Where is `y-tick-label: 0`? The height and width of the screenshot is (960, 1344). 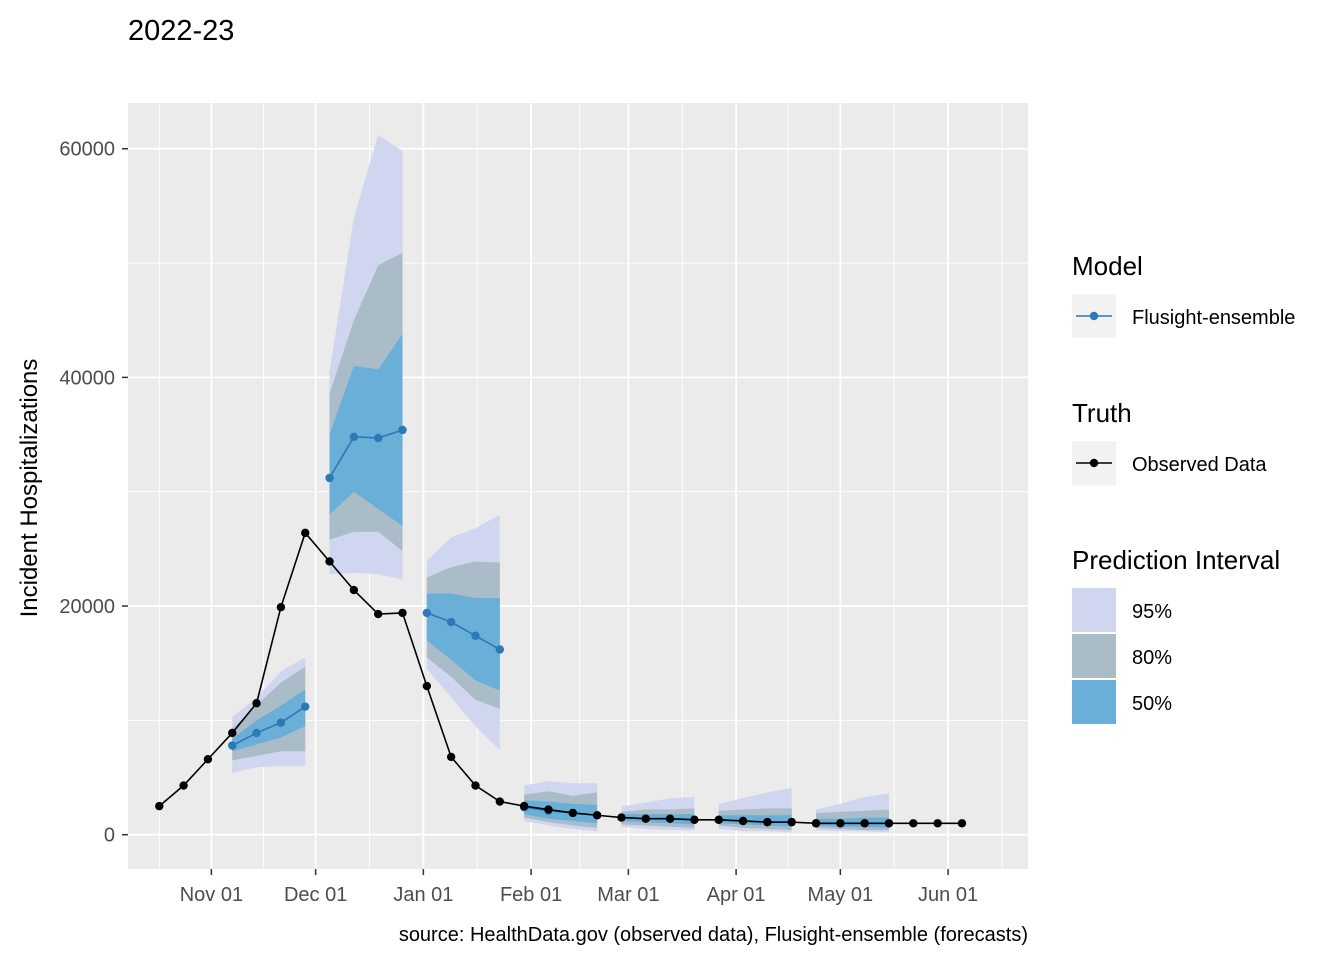
y-tick-label: 0 is located at coordinates (109, 836).